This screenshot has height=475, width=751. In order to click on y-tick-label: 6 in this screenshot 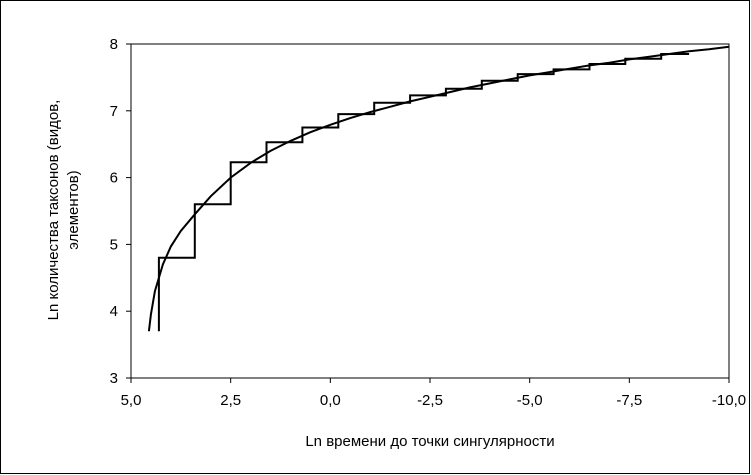, I will do `click(114, 178)`.